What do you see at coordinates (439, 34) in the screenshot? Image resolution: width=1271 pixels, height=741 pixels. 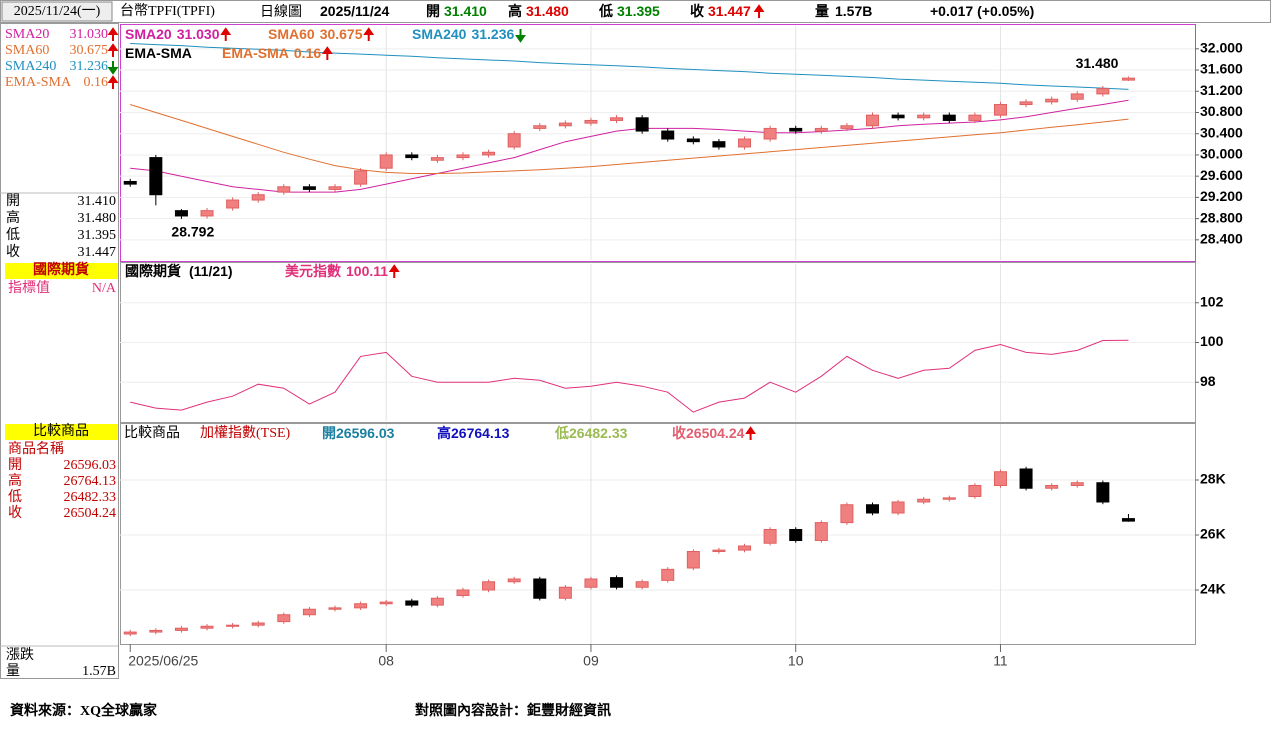 I see `legend-entry-part: SMA240` at bounding box center [439, 34].